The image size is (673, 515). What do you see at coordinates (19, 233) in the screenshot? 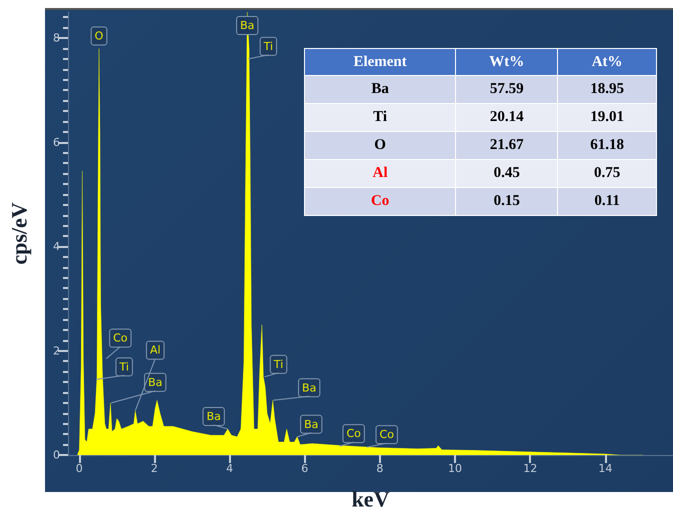
I see `y-axis-title: cps/eV` at bounding box center [19, 233].